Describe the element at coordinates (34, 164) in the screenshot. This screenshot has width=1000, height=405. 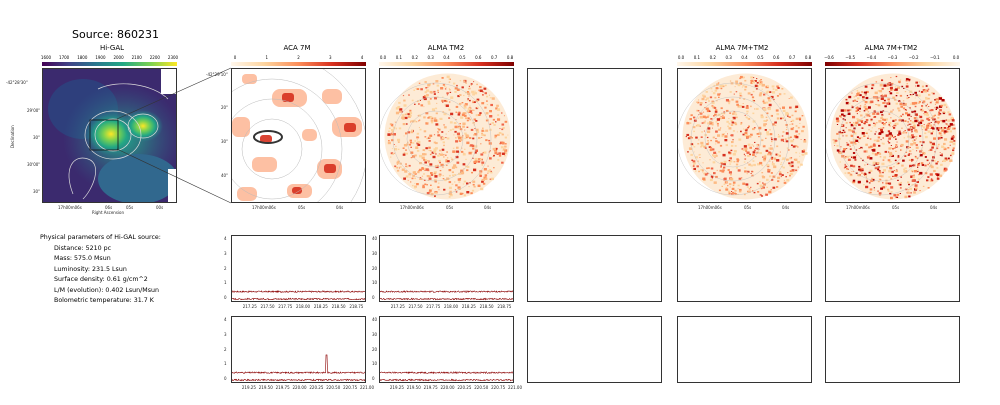
I see `higal-ytick-3: 30'00"` at that location.